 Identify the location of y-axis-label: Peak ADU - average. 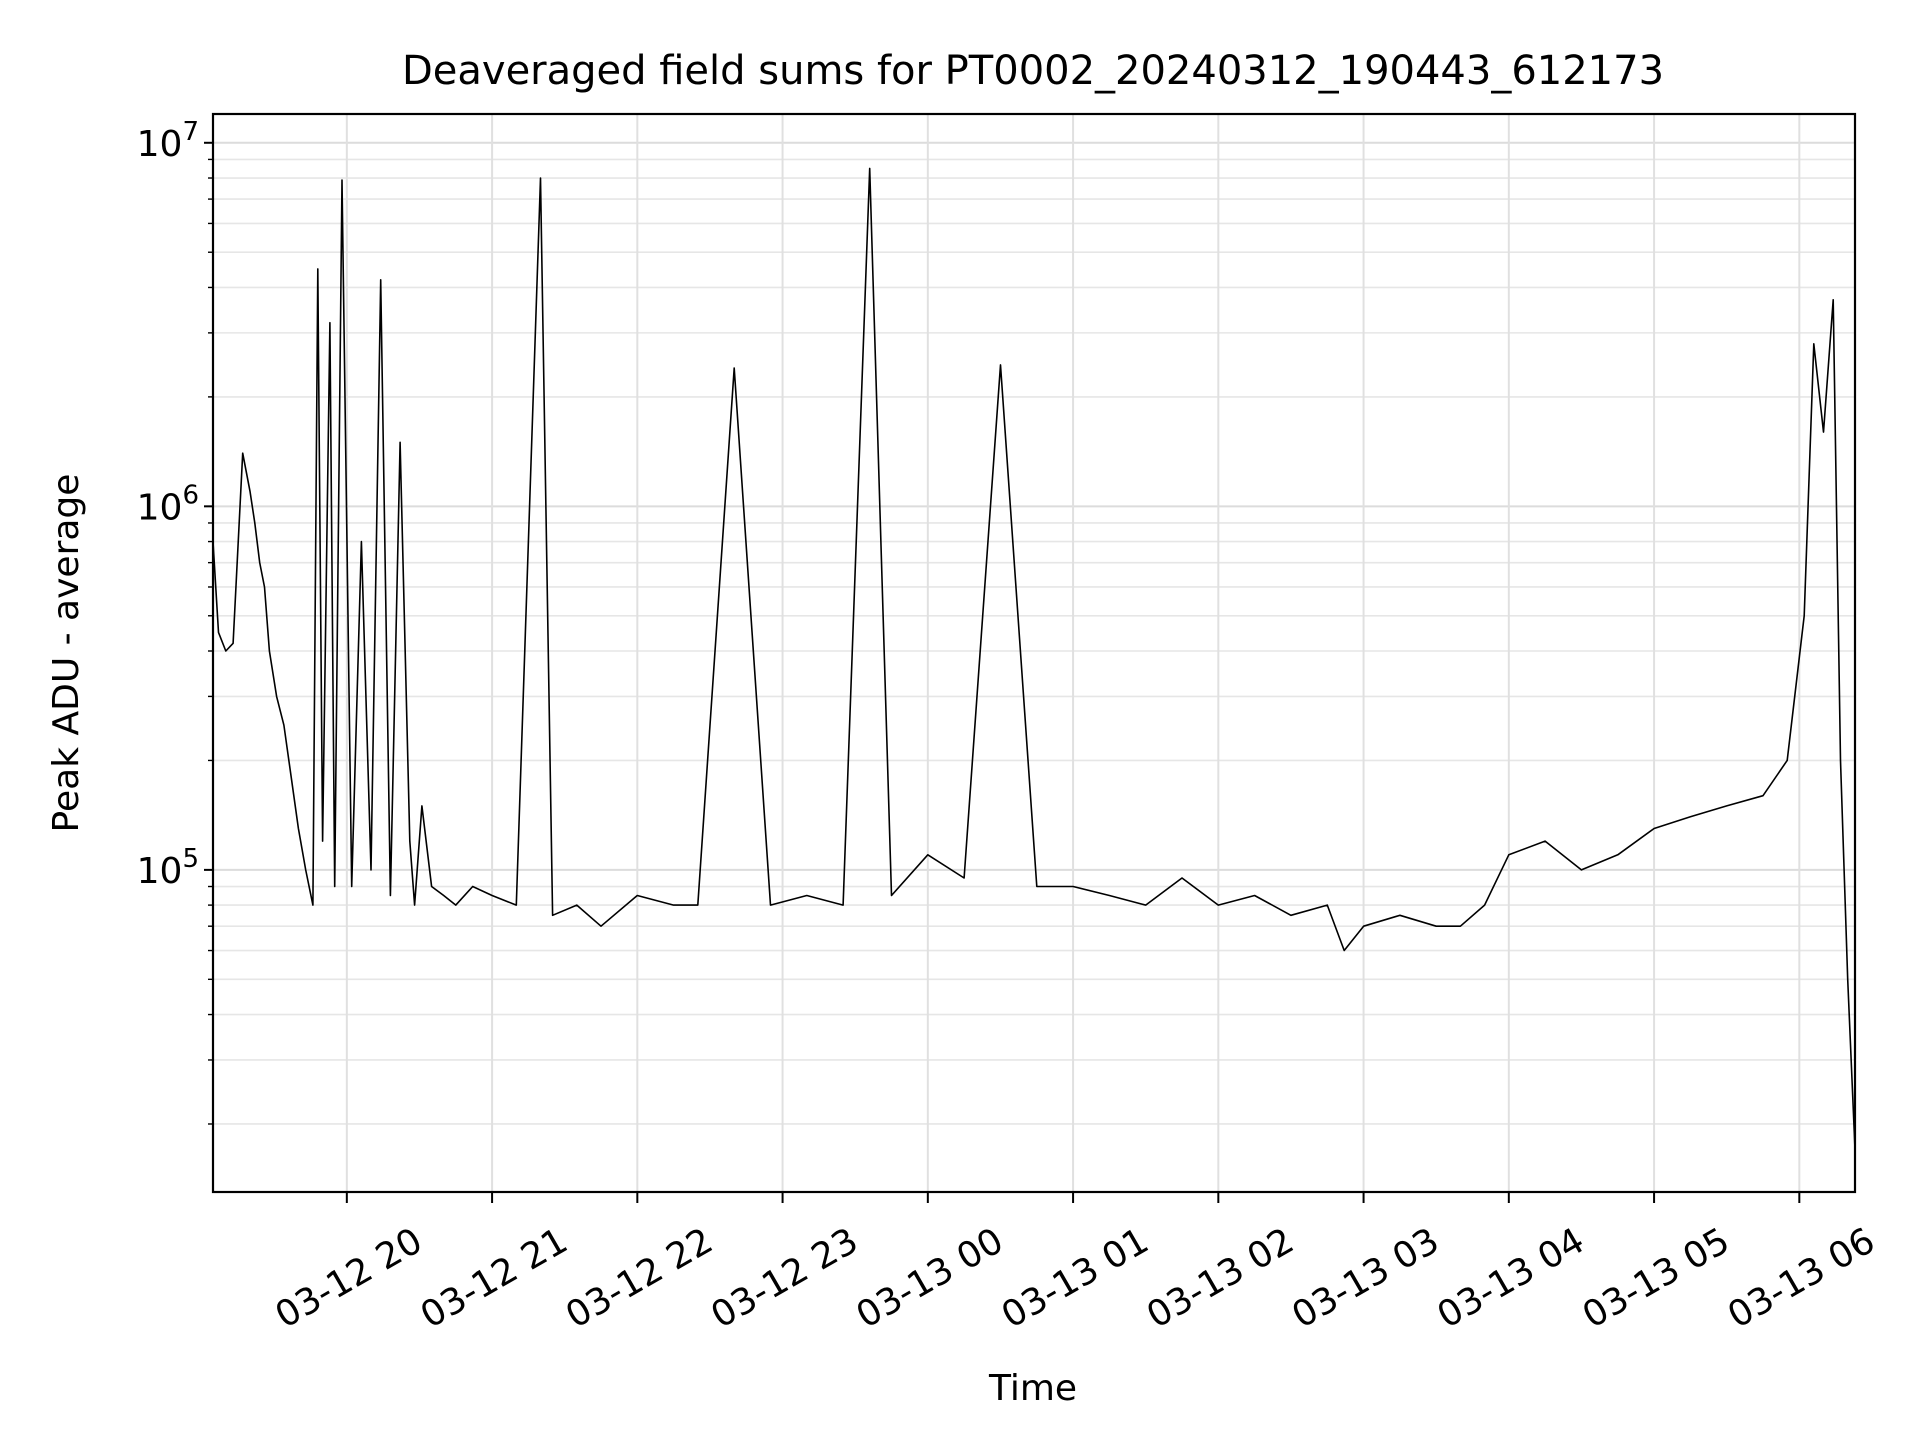
(66, 653).